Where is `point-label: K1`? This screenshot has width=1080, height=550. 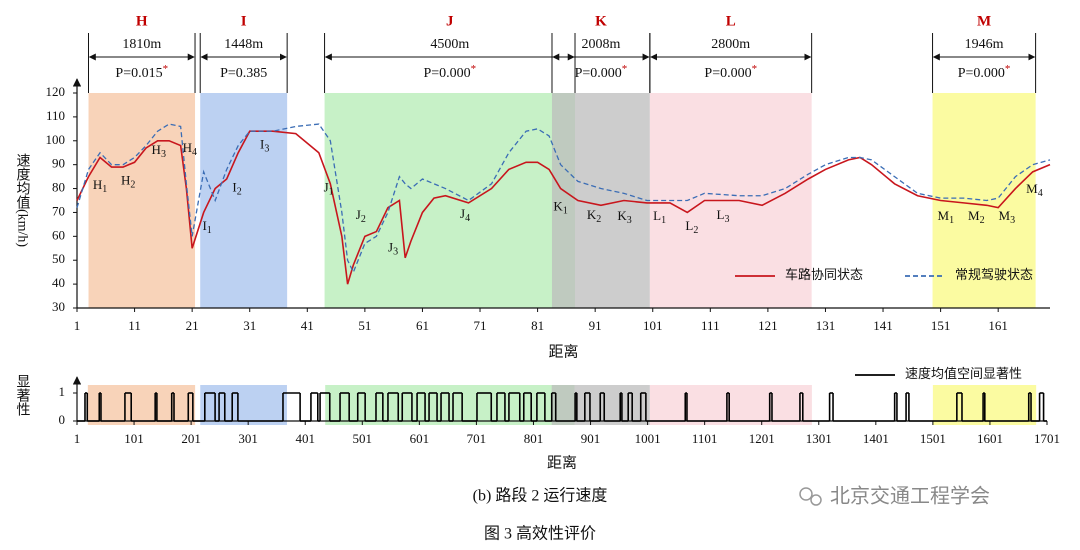 point-label: K1 is located at coordinates (560, 208).